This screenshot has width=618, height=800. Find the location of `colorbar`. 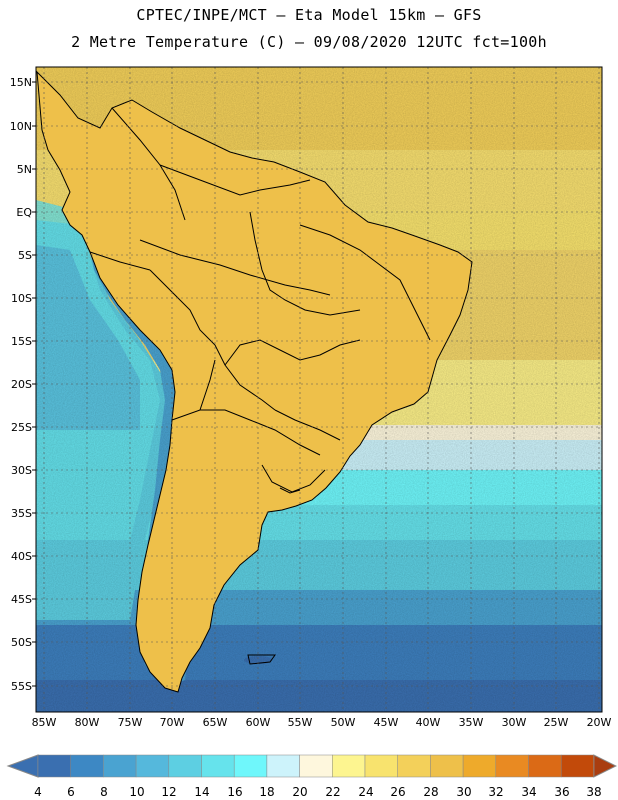

colorbar is located at coordinates (312, 766).